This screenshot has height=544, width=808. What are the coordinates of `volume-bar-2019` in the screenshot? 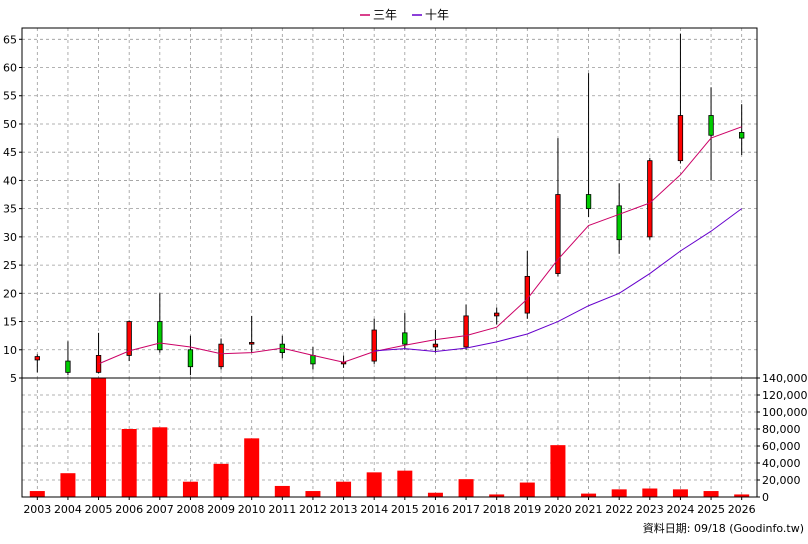 It's located at (527, 489).